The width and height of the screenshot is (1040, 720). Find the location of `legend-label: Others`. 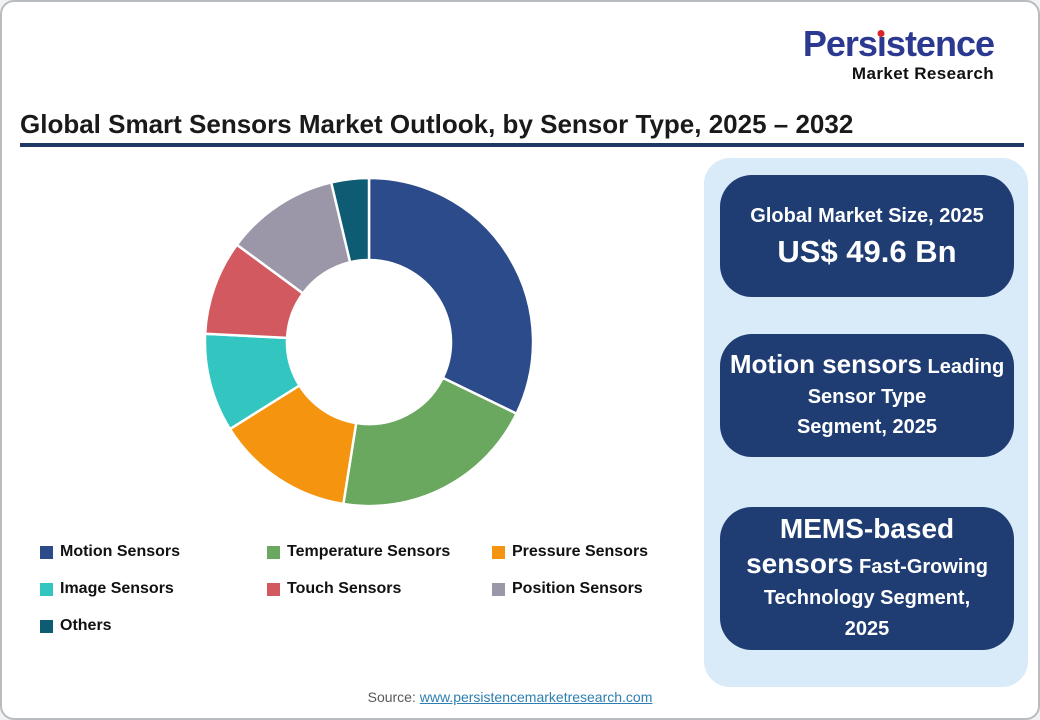

legend-label: Others is located at coordinates (86, 625).